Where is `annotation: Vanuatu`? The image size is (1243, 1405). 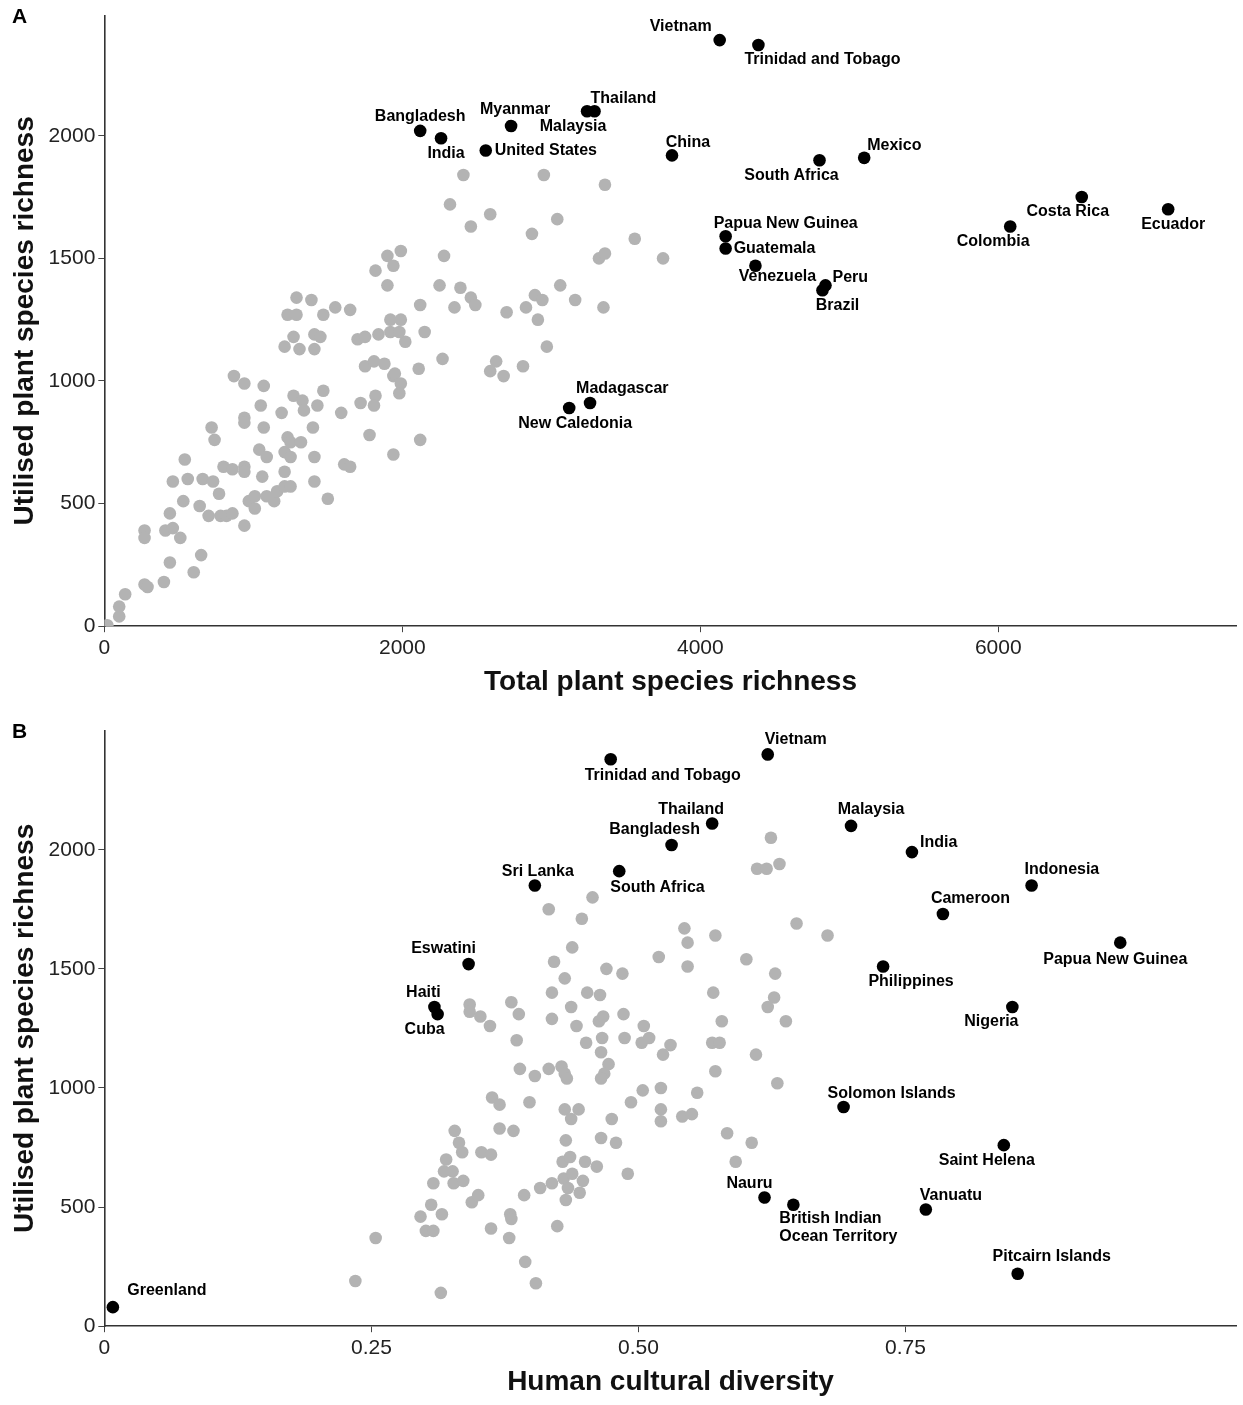 annotation: Vanuatu is located at coordinates (951, 1194).